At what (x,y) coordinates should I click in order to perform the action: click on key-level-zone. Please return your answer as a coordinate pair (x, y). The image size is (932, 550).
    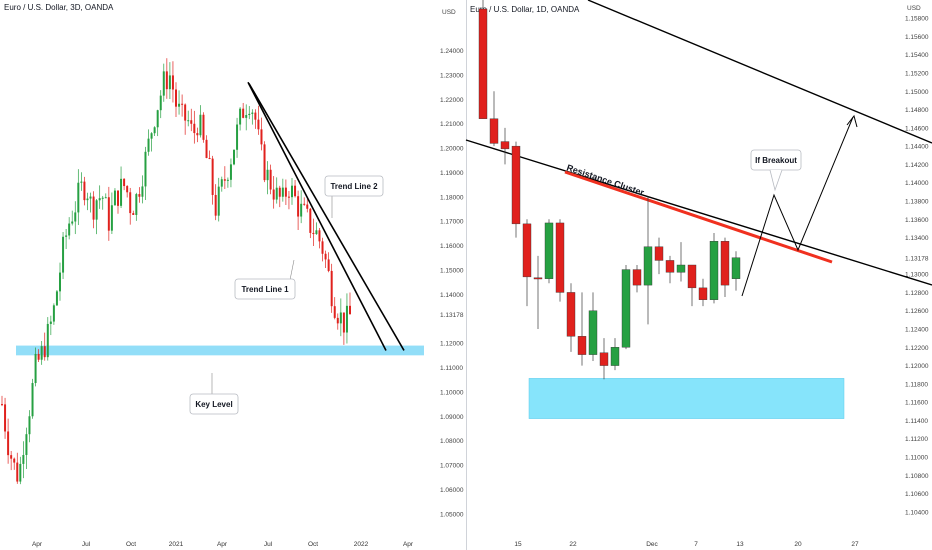
    Looking at the image, I should click on (220, 350).